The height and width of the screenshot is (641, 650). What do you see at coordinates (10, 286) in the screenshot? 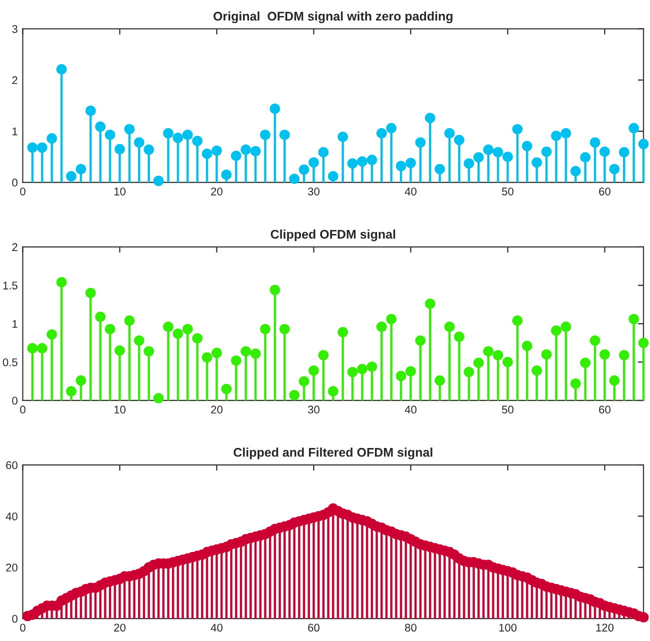
I see `y-tick-label: 1.5` at bounding box center [10, 286].